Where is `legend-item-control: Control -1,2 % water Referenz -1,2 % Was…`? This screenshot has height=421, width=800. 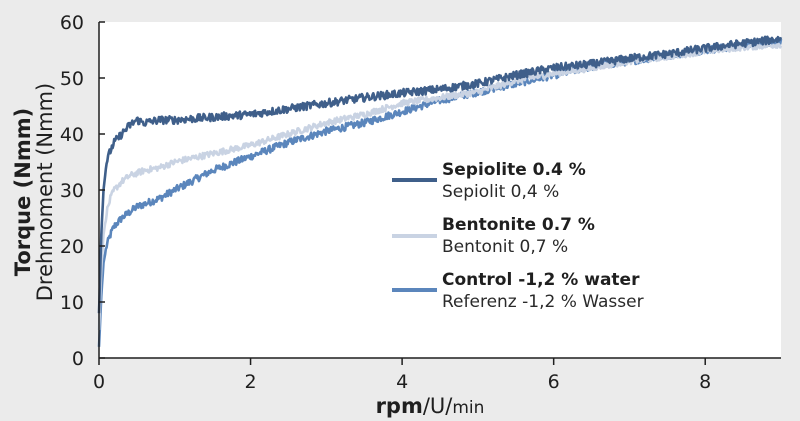 legend-item-control: Control -1,2 % water Referenz -1,2 % Was… is located at coordinates (518, 291).